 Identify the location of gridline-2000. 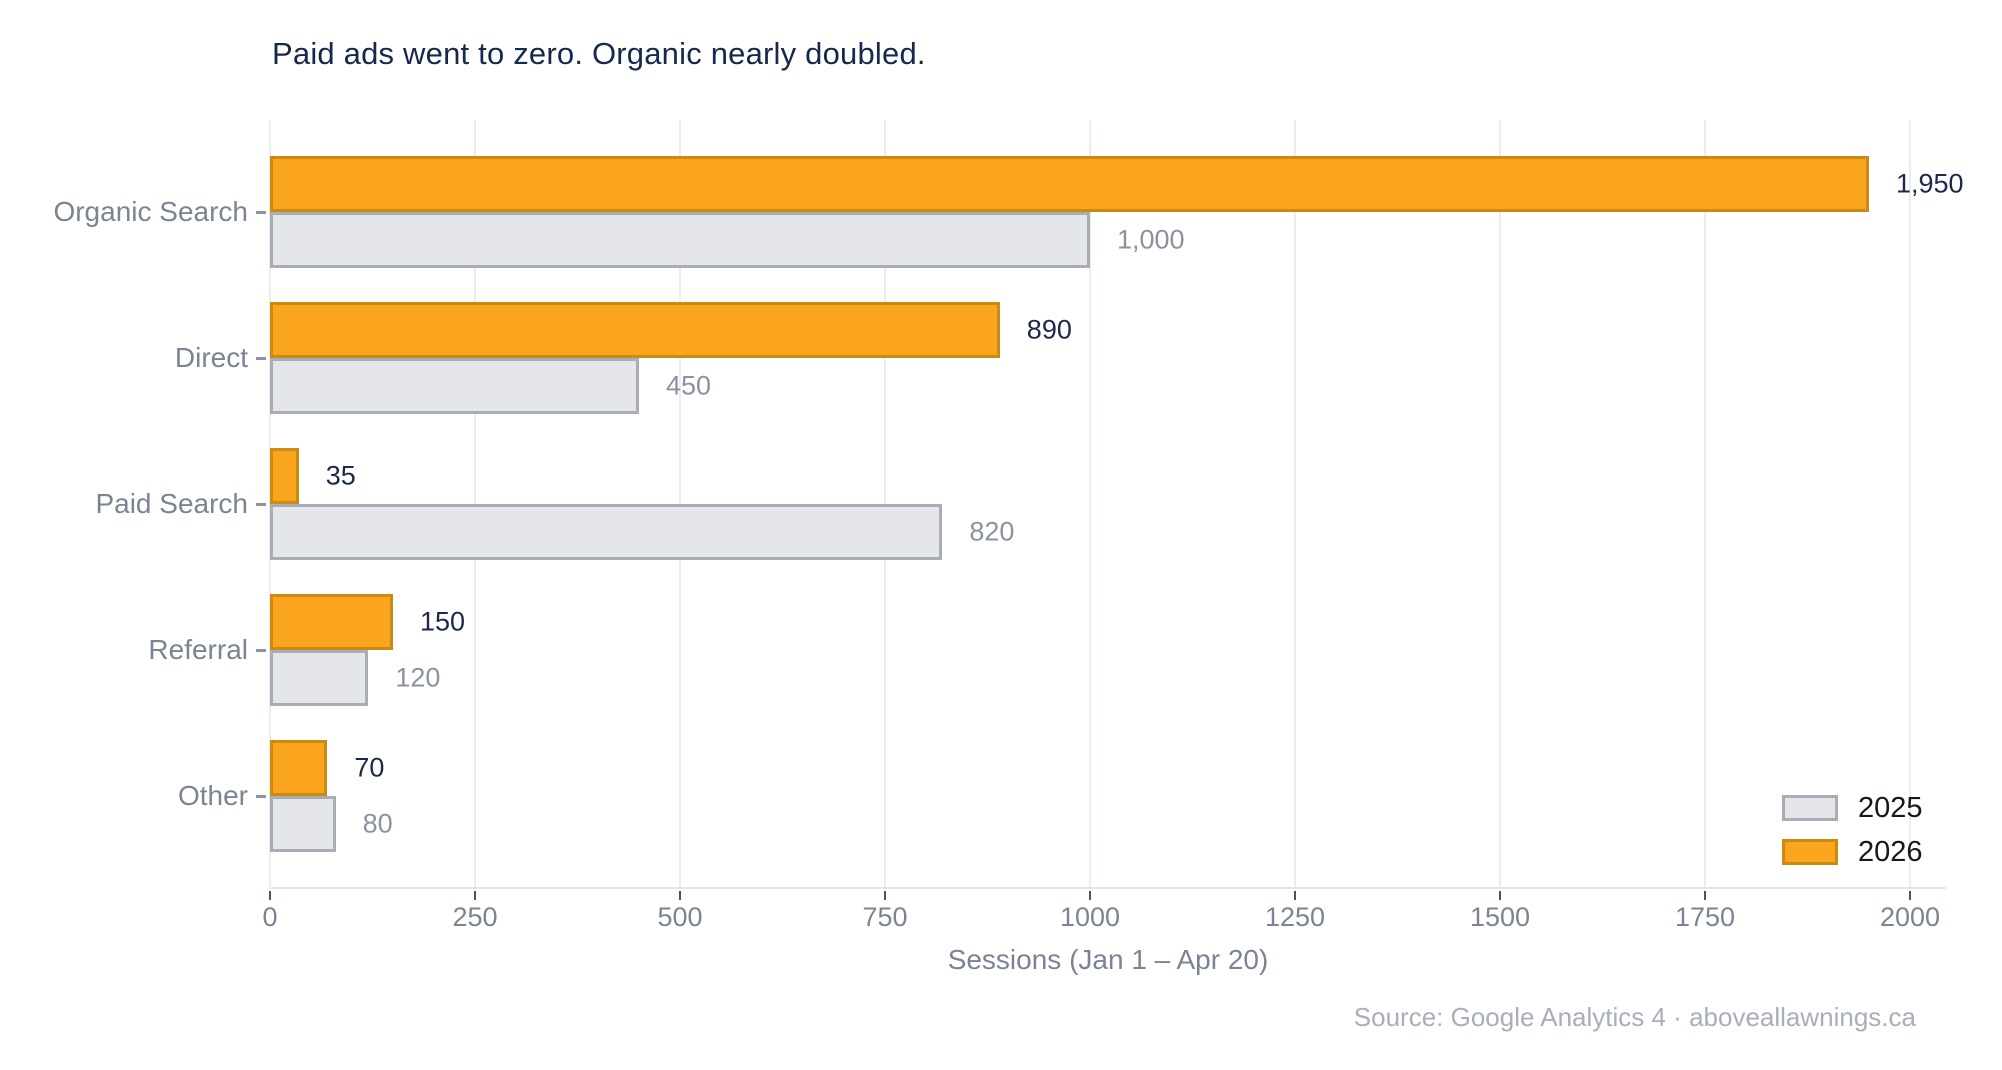
(1910, 503).